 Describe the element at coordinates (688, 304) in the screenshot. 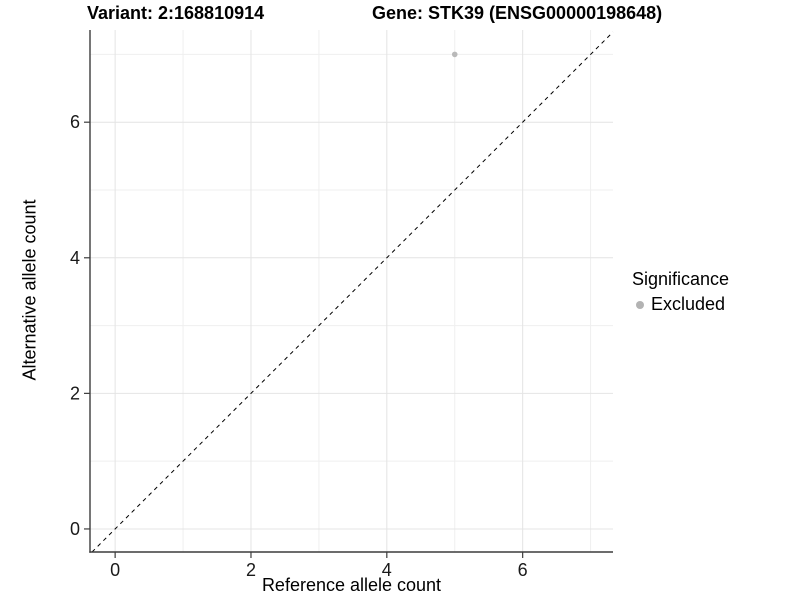

I see `legend-entry-label: Excluded` at that location.